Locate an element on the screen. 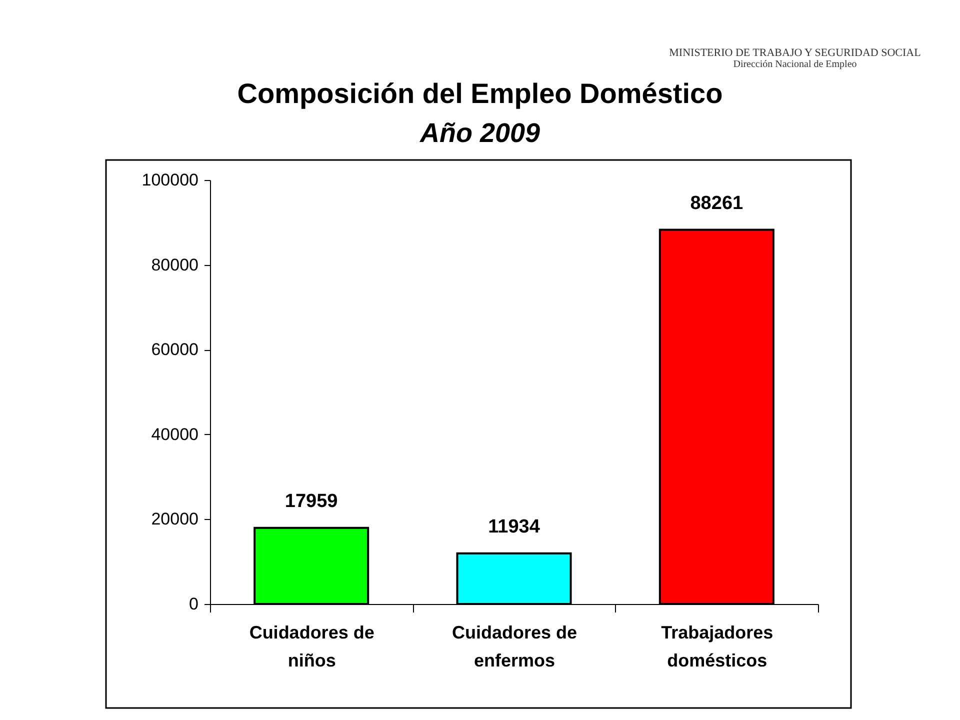  y-tick-label: 60000 is located at coordinates (174, 350).